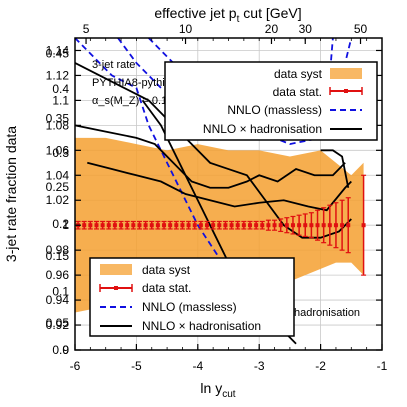 This screenshot has width=407, height=407. Describe the element at coordinates (197, 366) in the screenshot. I see `x-tick-label: -4` at that location.